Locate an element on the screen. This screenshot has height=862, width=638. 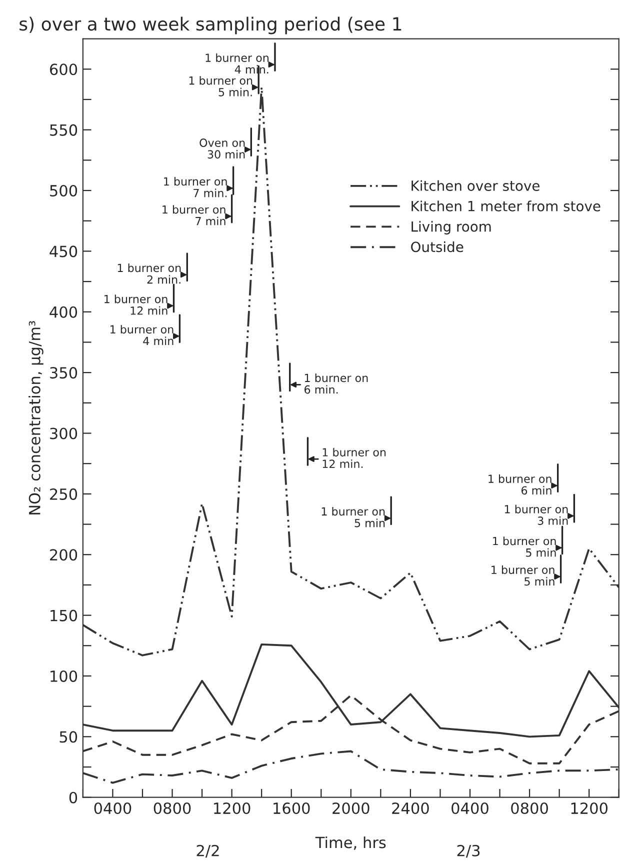
x-tick-label: 2400 is located at coordinates (410, 808).